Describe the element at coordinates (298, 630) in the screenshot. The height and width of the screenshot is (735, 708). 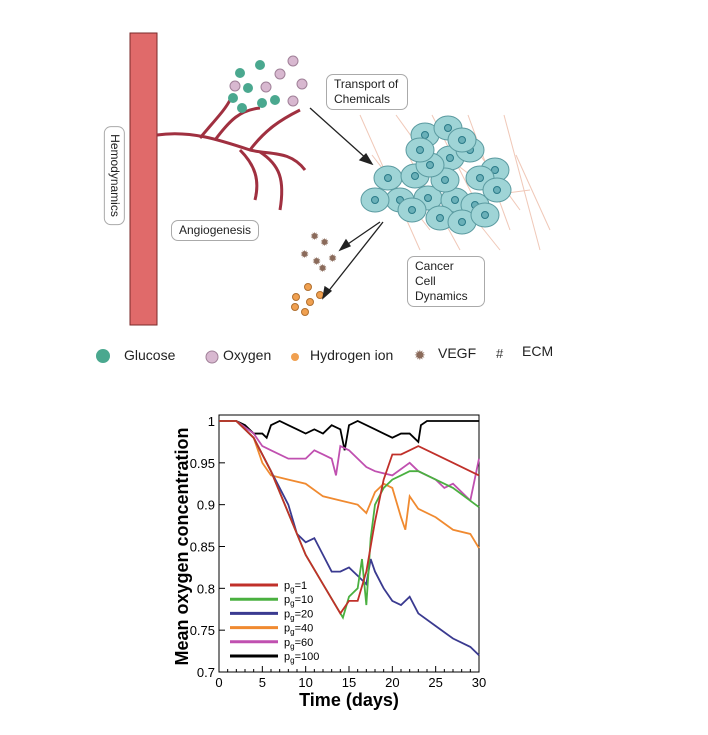
I see `legend-entry: pg=40` at that location.